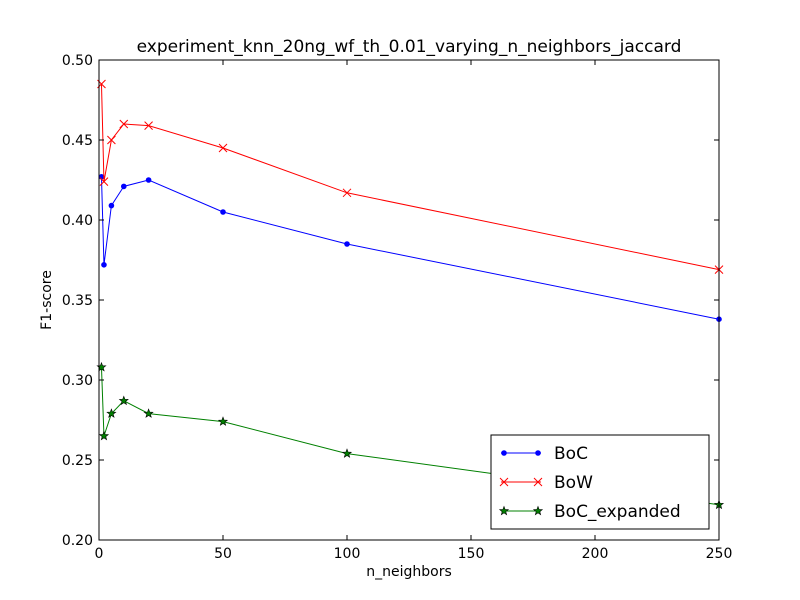 Image resolution: width=800 pixels, height=600 pixels. I want to click on legend: BoC BoW BoC_expanded, so click(600, 482).